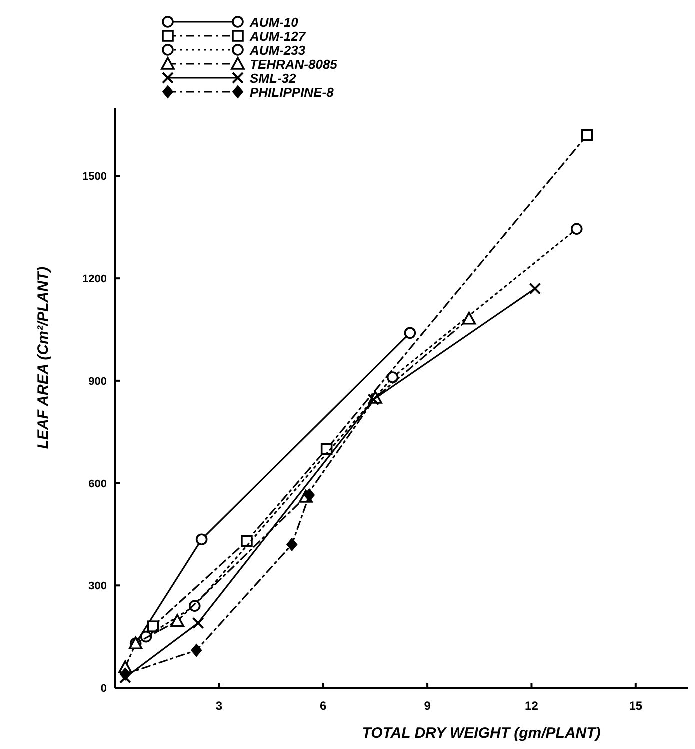 This screenshot has width=695, height=749. What do you see at coordinates (481, 733) in the screenshot?
I see `x-axis-title: TOTAL DRY WEIGHT (gm/PLANT)` at bounding box center [481, 733].